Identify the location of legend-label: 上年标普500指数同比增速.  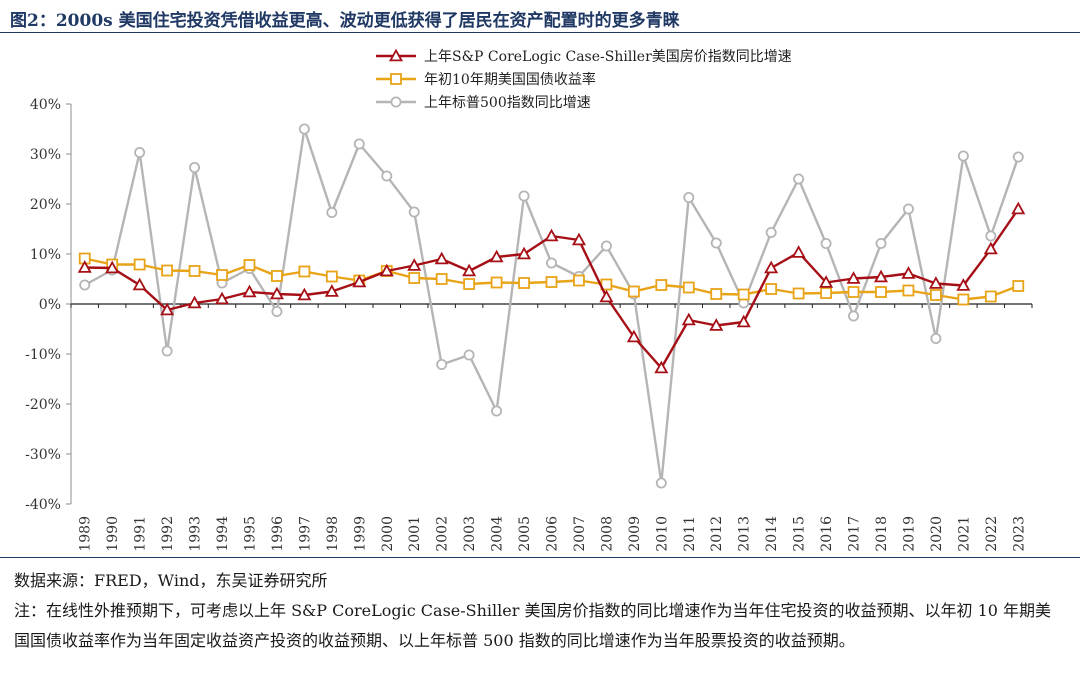
(507, 103).